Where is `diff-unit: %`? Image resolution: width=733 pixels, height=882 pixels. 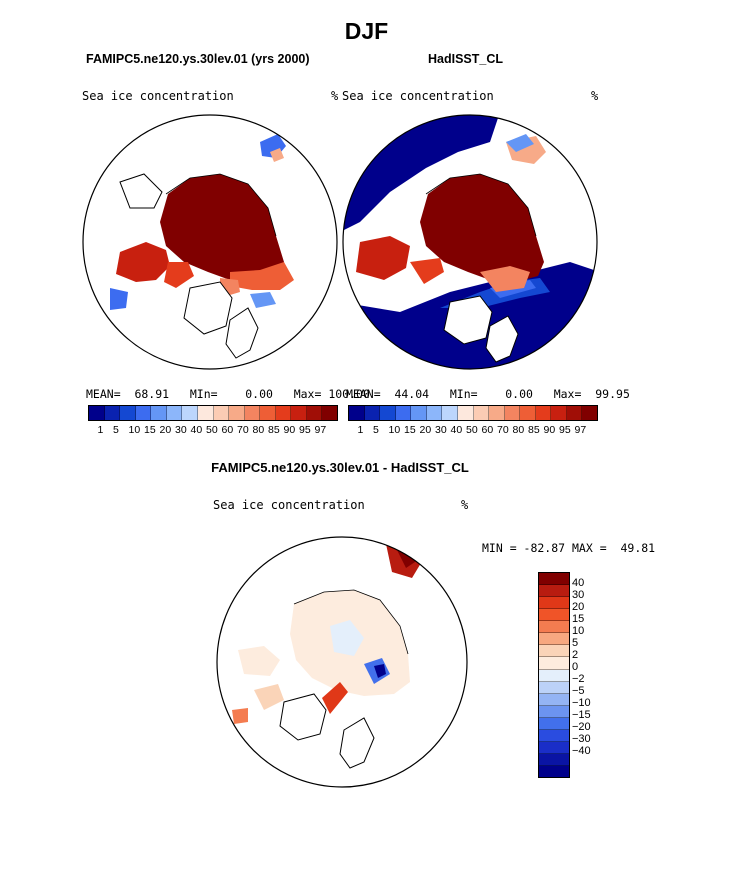
diff-unit: % is located at coordinates (465, 505).